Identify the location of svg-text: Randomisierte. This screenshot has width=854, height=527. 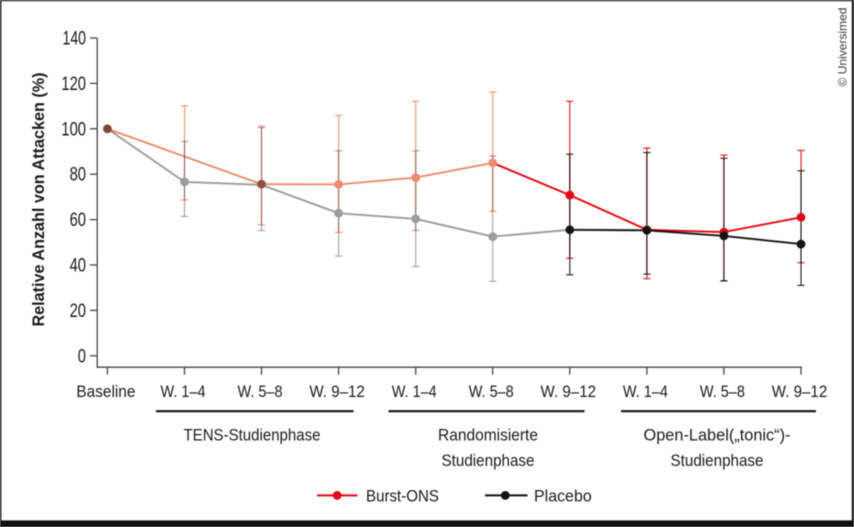
(488, 435).